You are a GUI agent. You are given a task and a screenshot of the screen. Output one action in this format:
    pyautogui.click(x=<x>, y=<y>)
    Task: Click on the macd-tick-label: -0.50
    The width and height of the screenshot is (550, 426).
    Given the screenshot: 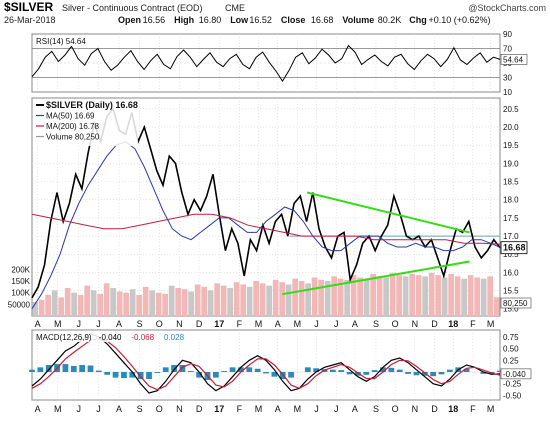 What is the action you would take?
    pyautogui.click(x=512, y=395)
    